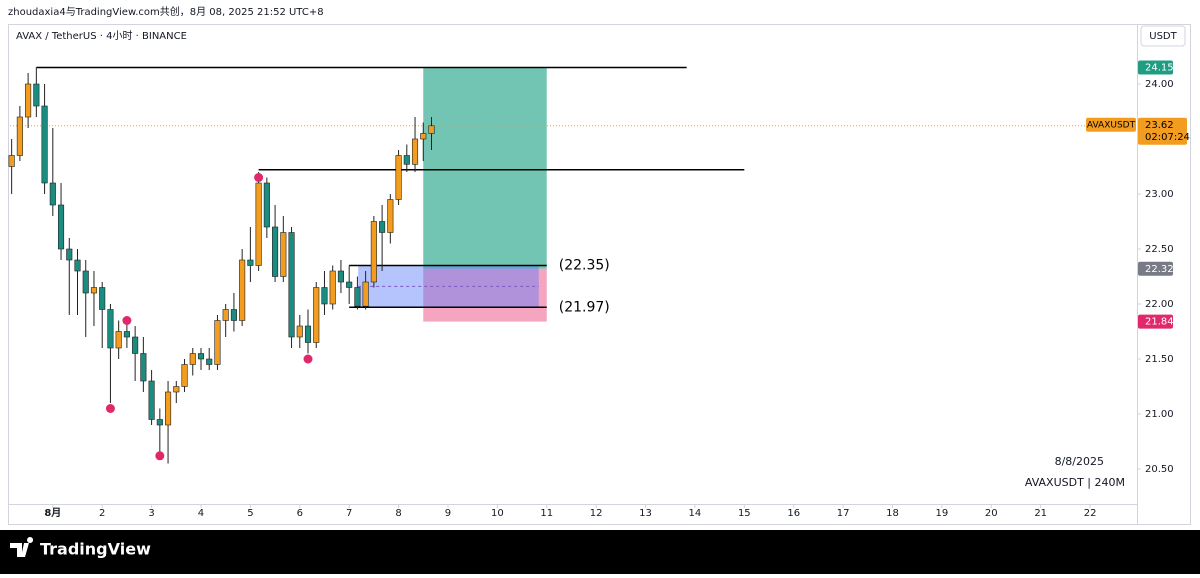 This screenshot has width=1200, height=578. What do you see at coordinates (201, 513) in the screenshot?
I see `x-tick-label: 4` at bounding box center [201, 513].